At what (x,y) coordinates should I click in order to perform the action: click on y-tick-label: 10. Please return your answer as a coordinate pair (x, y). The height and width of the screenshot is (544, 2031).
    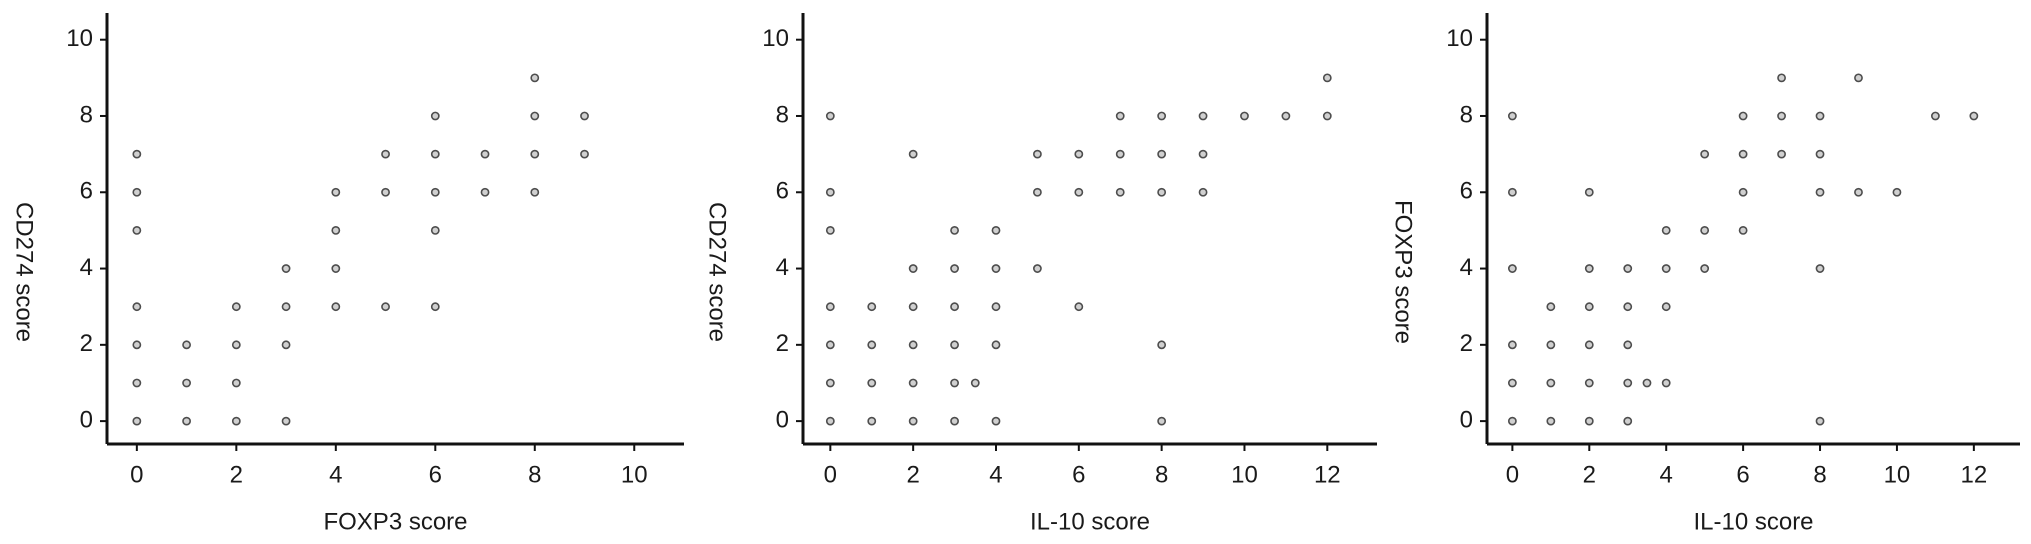
    Looking at the image, I should click on (775, 38).